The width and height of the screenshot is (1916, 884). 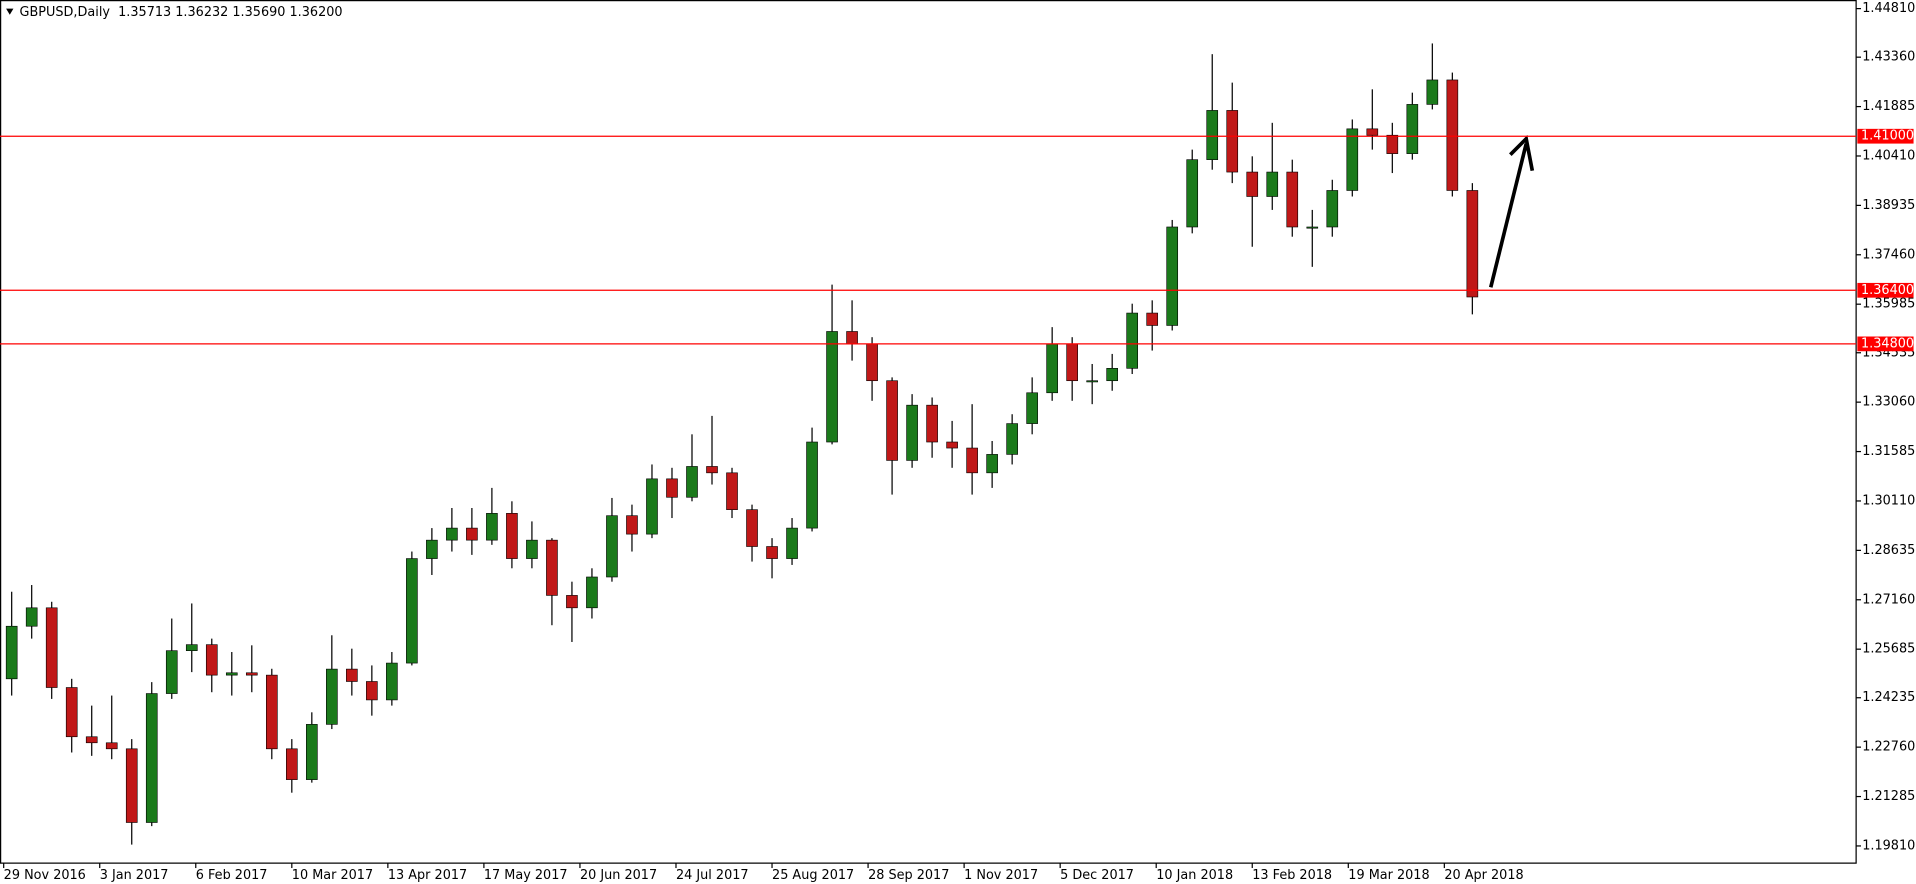 What do you see at coordinates (1888, 402) in the screenshot?
I see `y-tick-label: 1.33060` at bounding box center [1888, 402].